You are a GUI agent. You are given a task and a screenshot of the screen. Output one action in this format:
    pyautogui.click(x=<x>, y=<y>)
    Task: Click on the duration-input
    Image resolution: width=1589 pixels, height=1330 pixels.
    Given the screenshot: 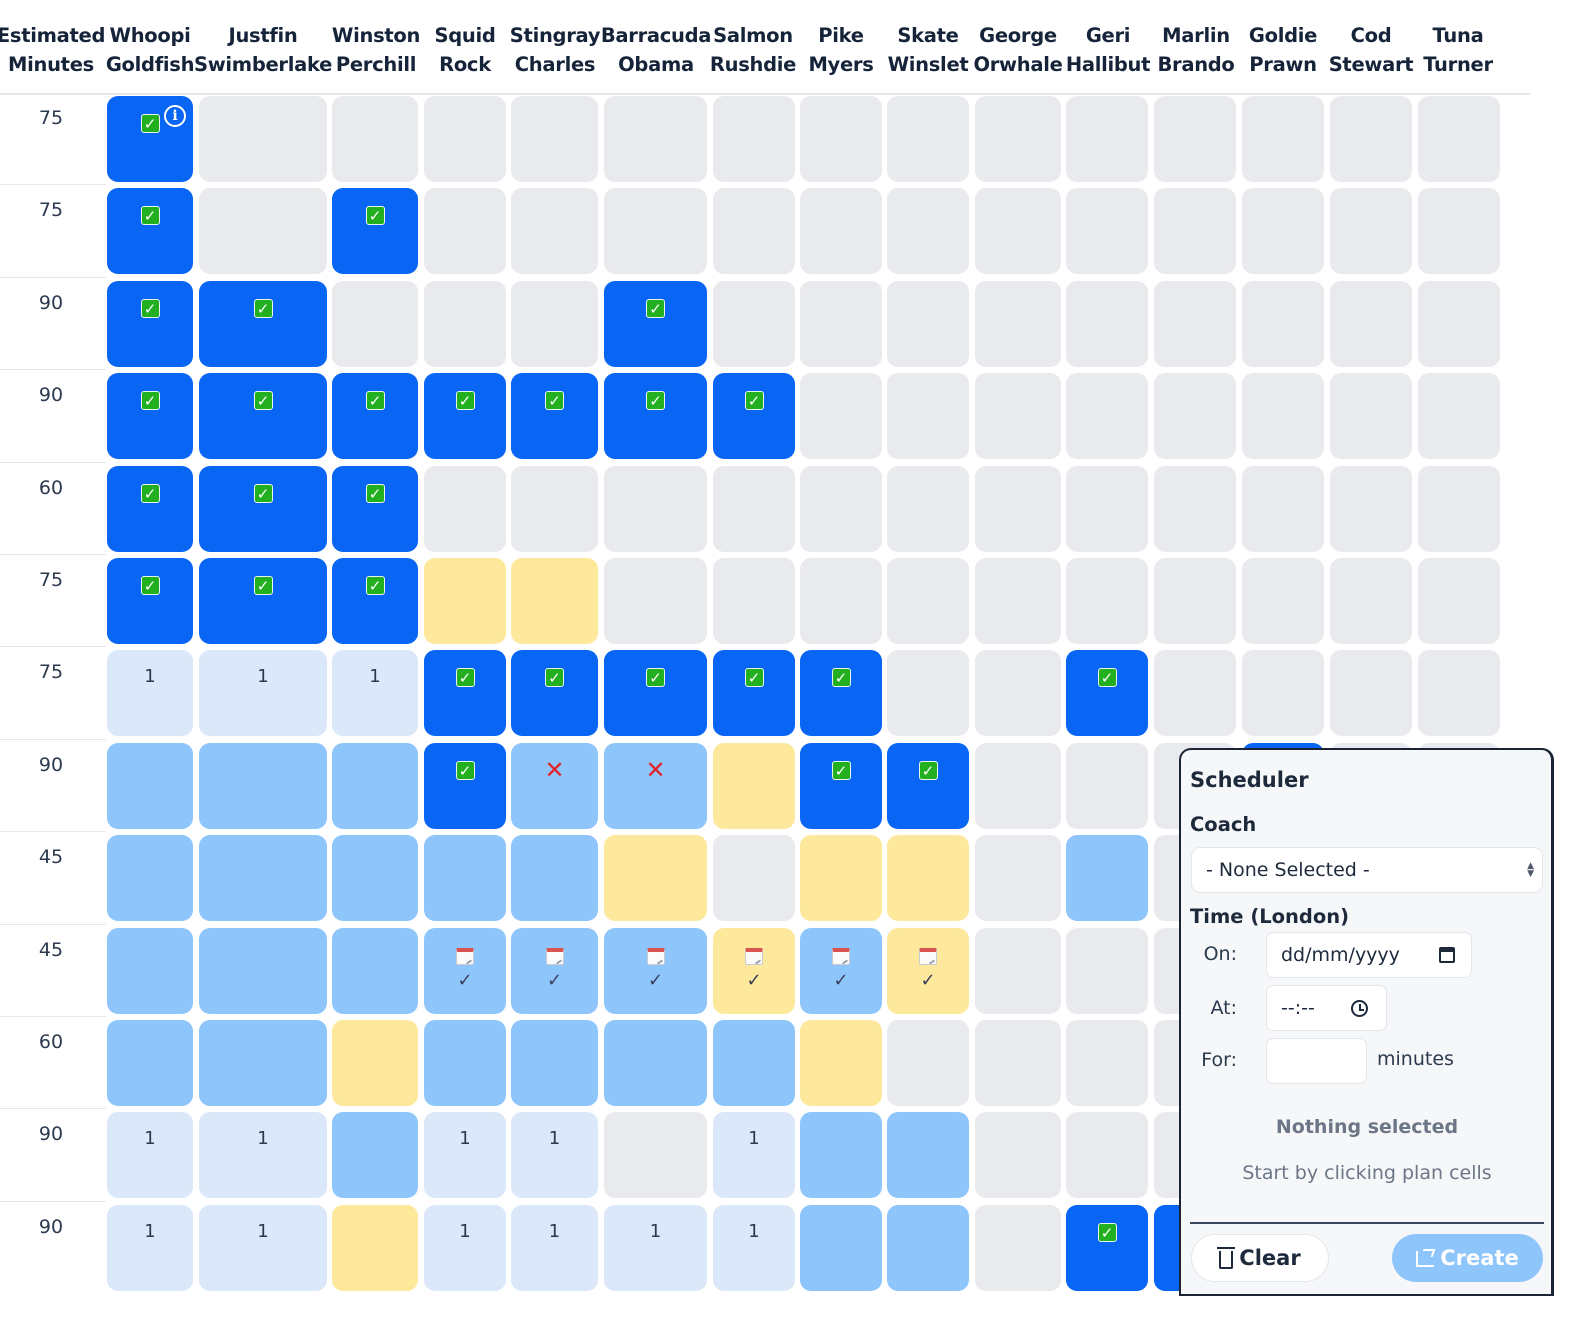 What is the action you would take?
    pyautogui.click(x=1316, y=1061)
    